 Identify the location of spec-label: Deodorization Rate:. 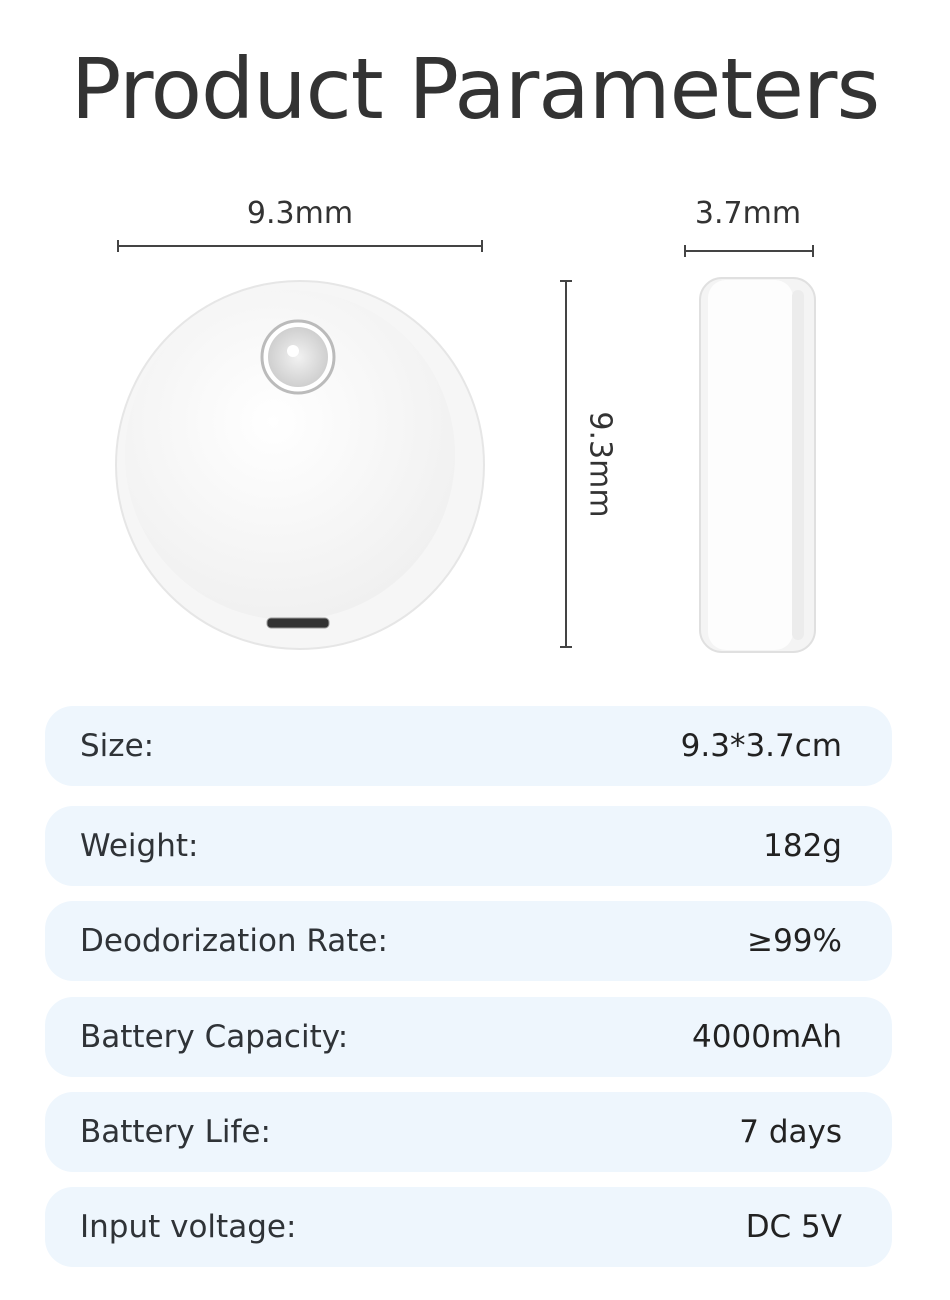
(234, 941).